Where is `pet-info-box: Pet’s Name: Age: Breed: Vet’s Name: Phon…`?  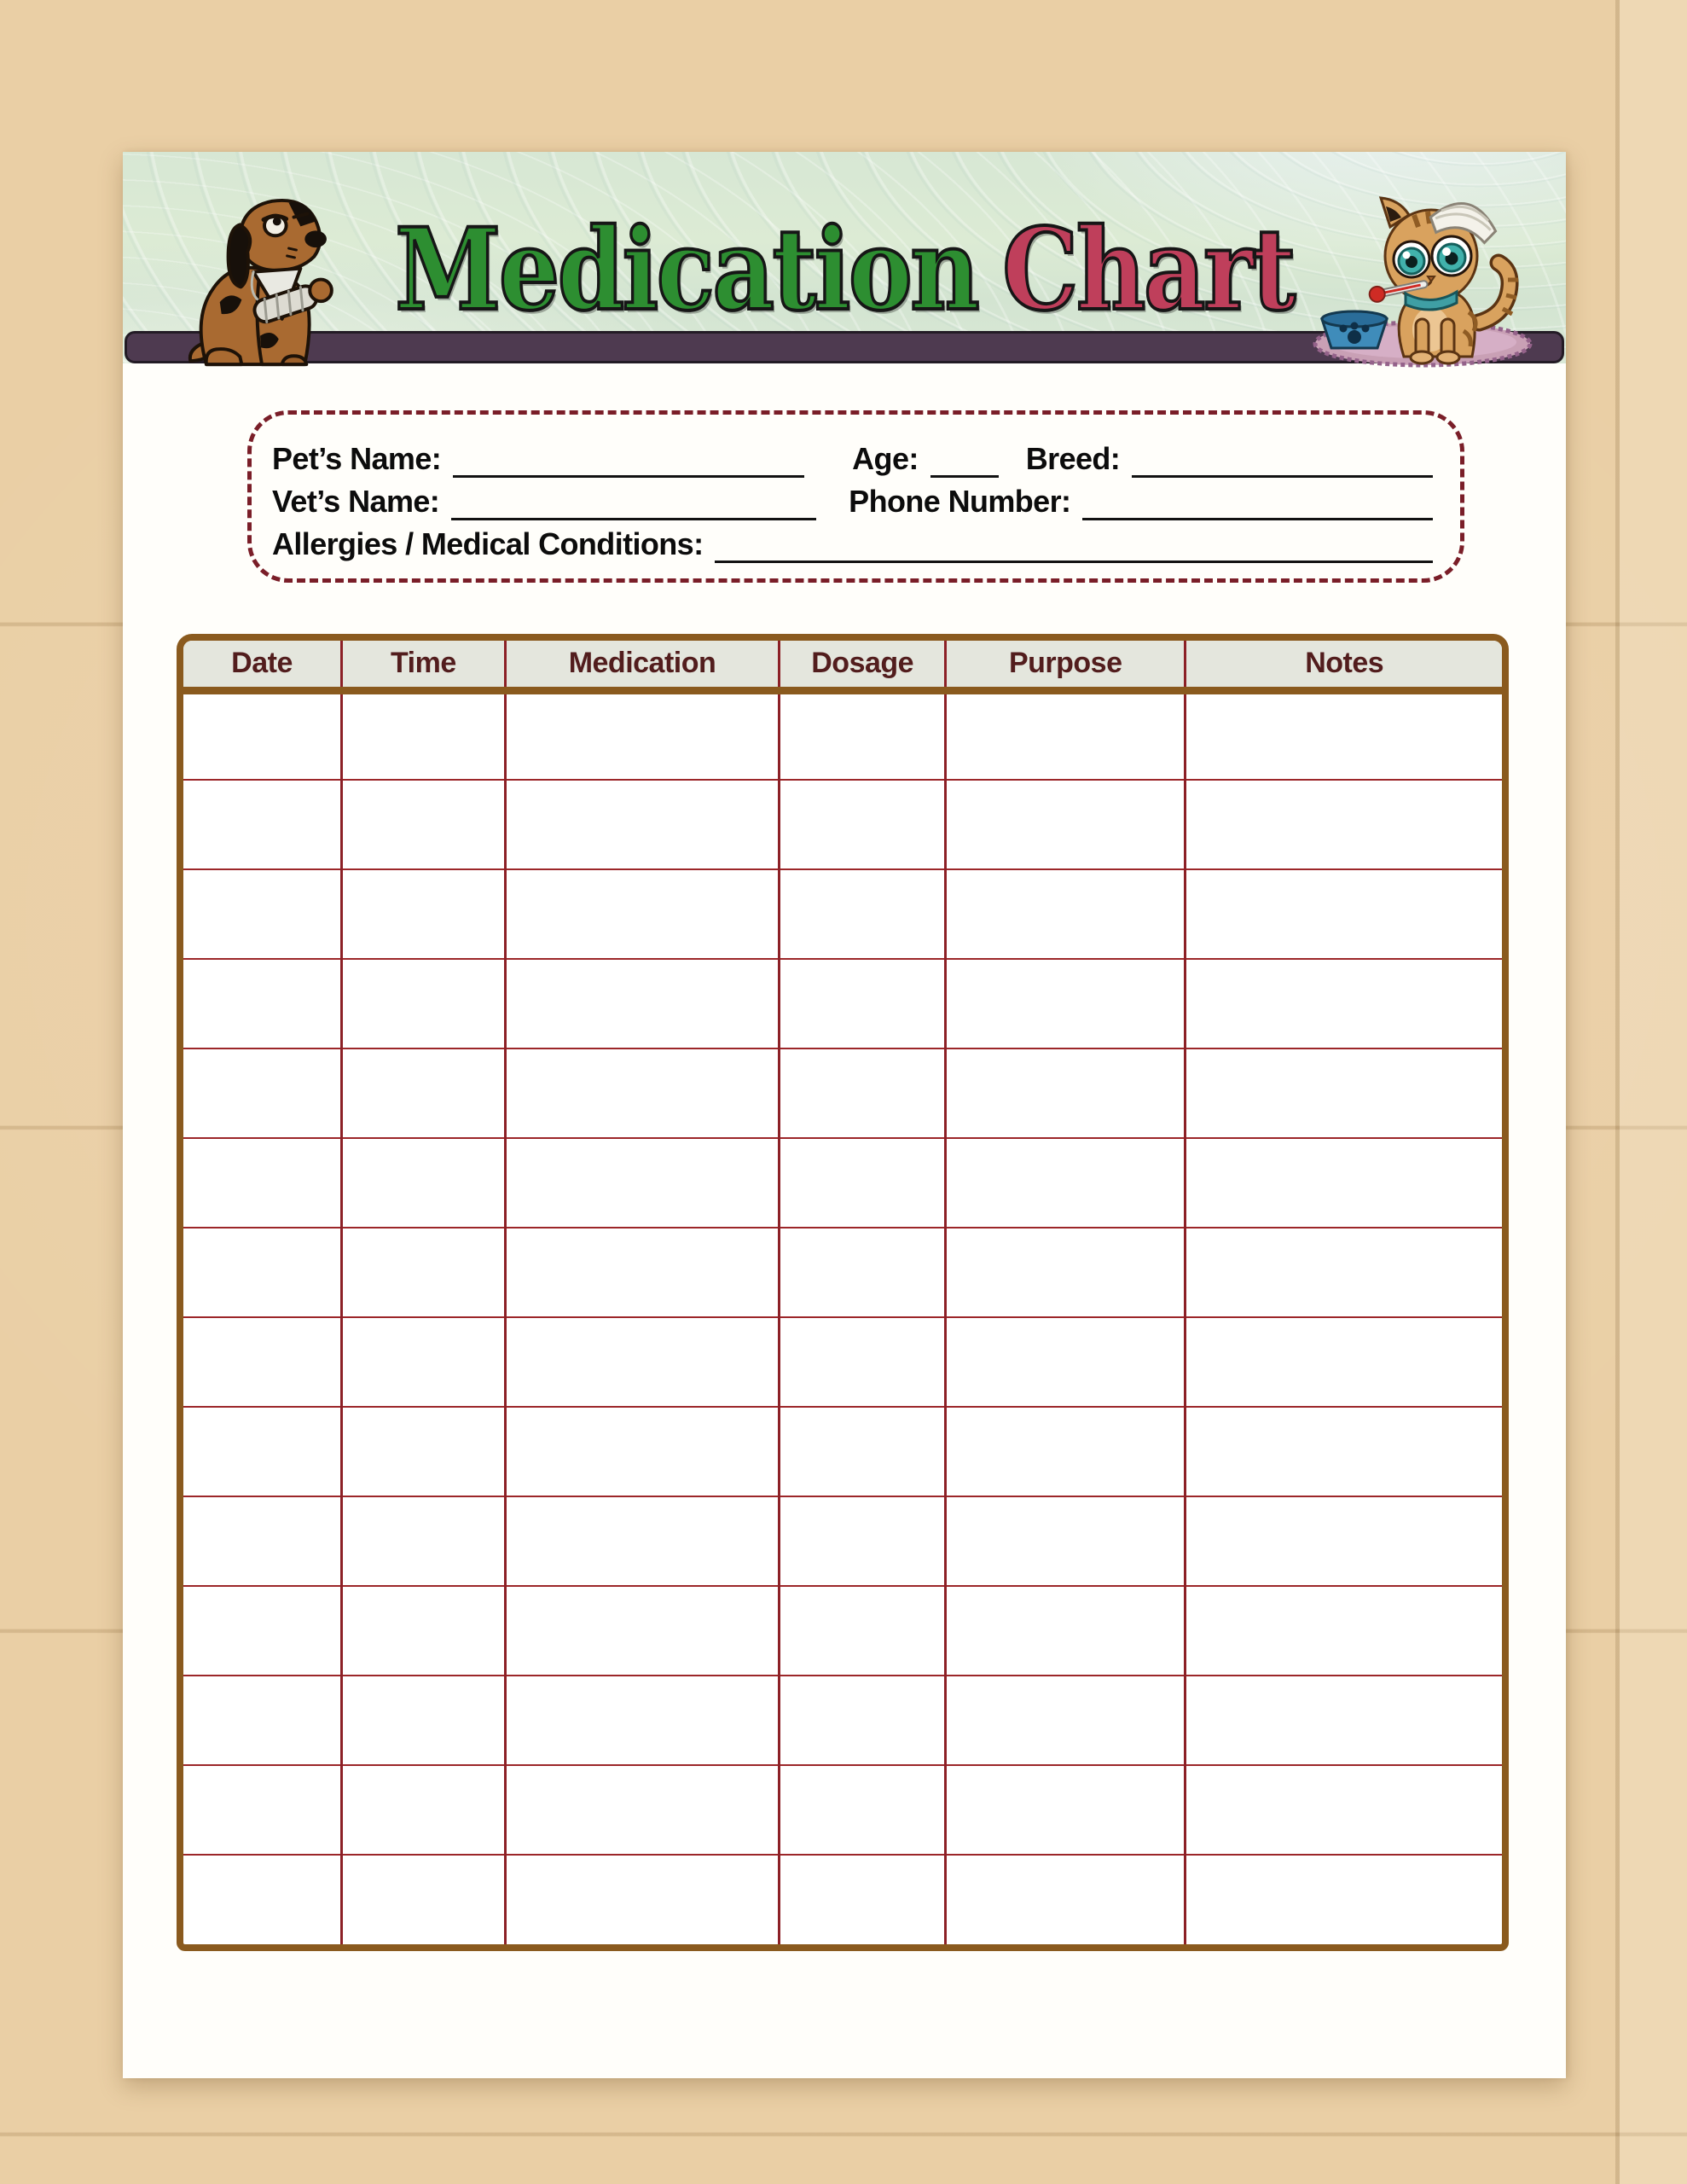
pet-info-box: Pet’s Name: Age: Breed: Vet’s Name: Phon… is located at coordinates (856, 496).